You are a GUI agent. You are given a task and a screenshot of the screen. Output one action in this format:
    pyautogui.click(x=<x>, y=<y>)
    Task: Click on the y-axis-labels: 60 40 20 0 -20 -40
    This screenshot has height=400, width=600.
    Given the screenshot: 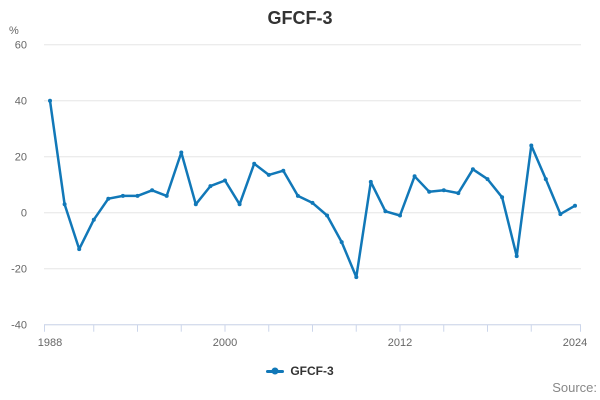 What is the action you would take?
    pyautogui.click(x=19, y=186)
    